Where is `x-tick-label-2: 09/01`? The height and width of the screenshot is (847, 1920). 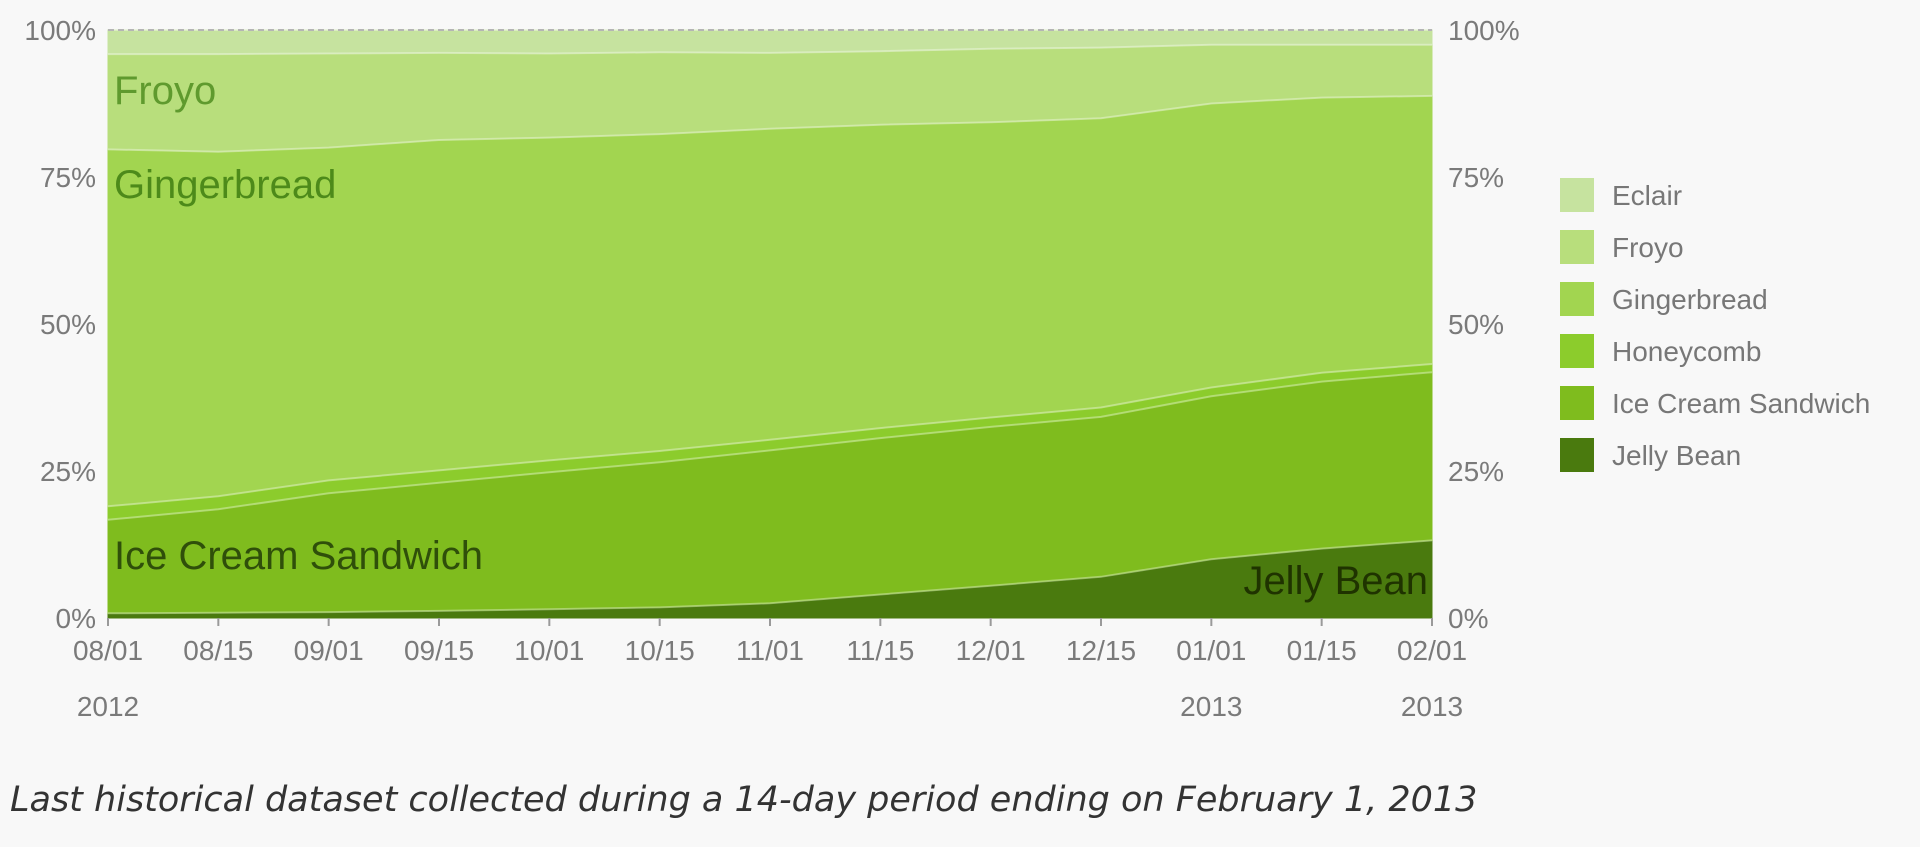
x-tick-label-2: 09/01 is located at coordinates (329, 650).